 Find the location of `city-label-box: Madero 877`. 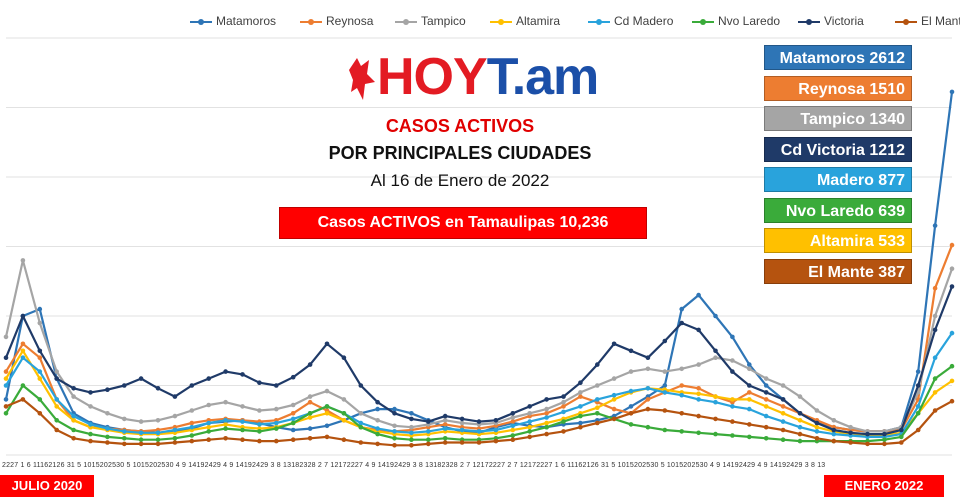

city-label-box: Madero 877 is located at coordinates (838, 179).